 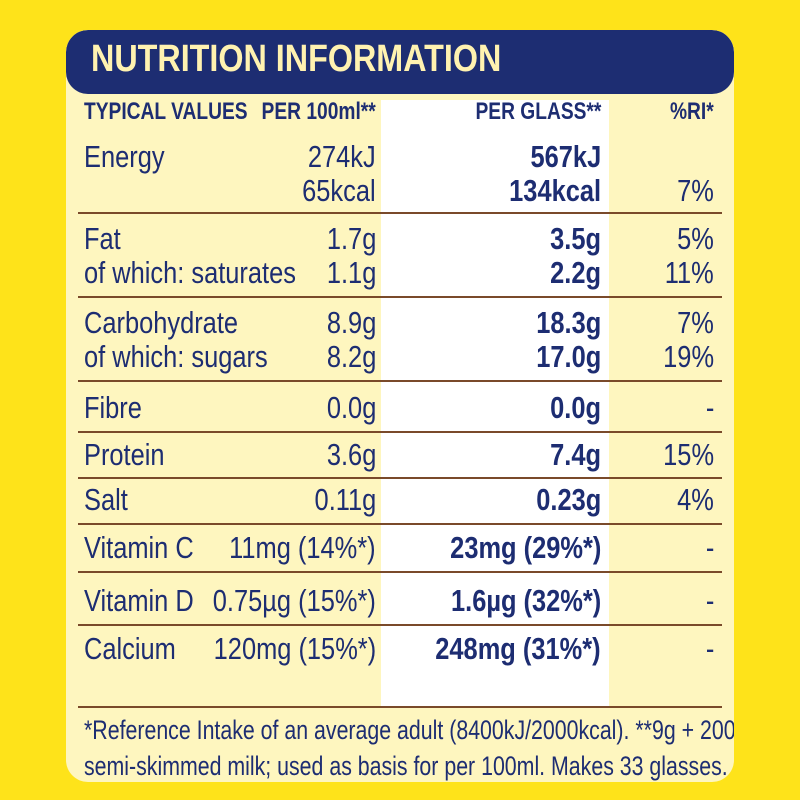 I want to click on nutrient-name: Fibre, so click(x=113, y=407).